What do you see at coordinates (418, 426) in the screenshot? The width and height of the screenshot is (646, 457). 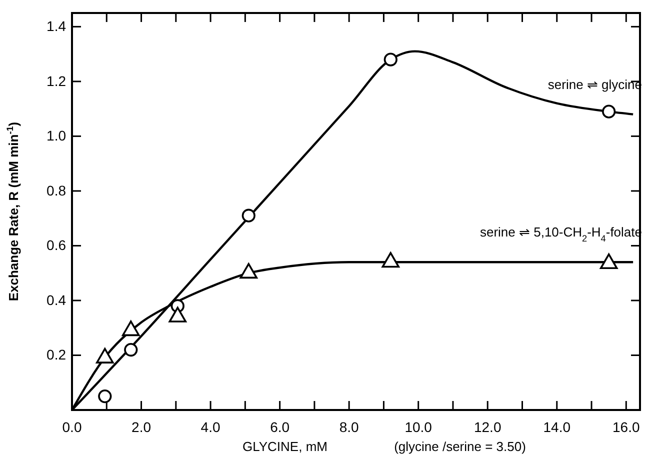 I see `x-tick-label: 10.0` at bounding box center [418, 426].